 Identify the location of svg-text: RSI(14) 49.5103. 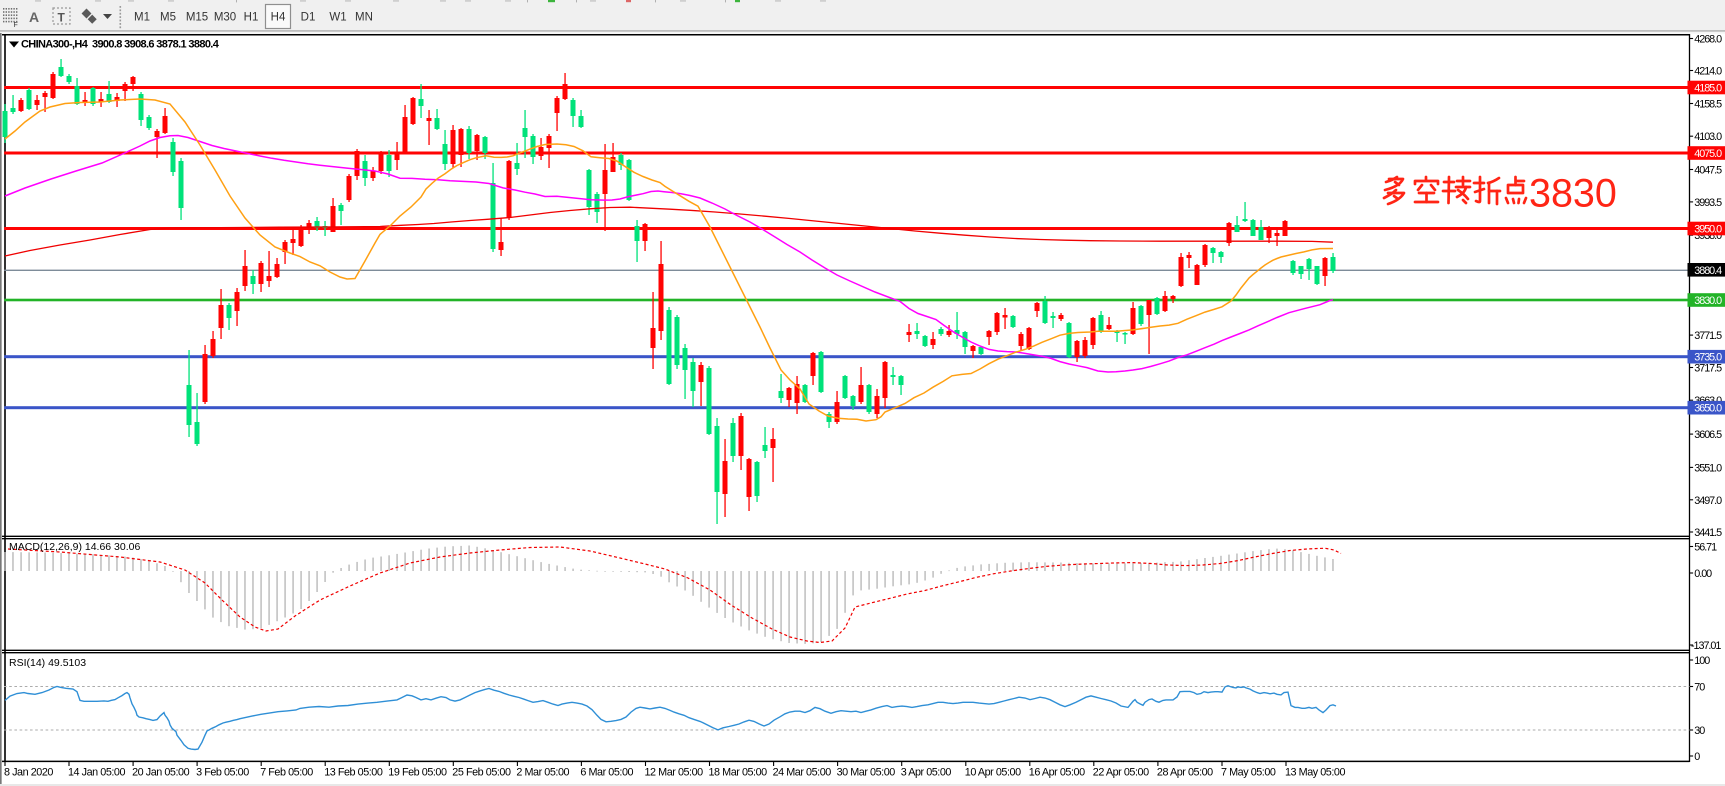
(47, 663).